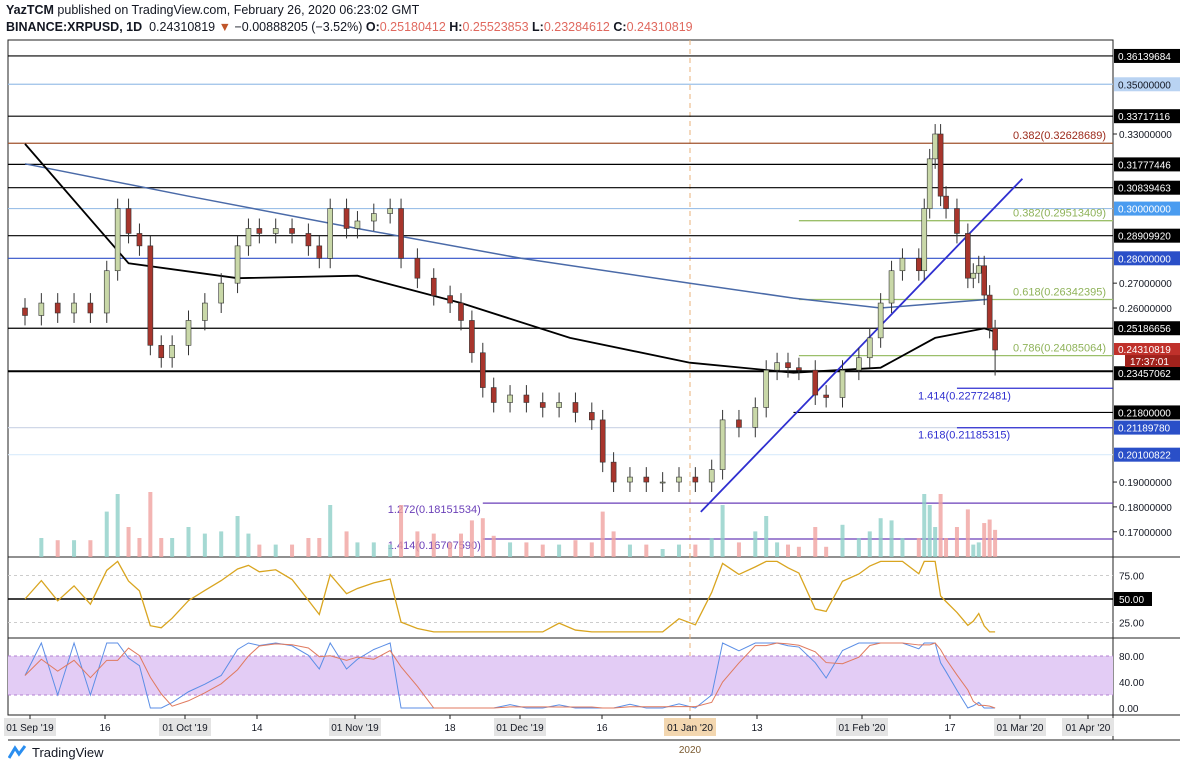  What do you see at coordinates (1144, 329) in the screenshot?
I see `price-badge-label: 0.25186656` at bounding box center [1144, 329].